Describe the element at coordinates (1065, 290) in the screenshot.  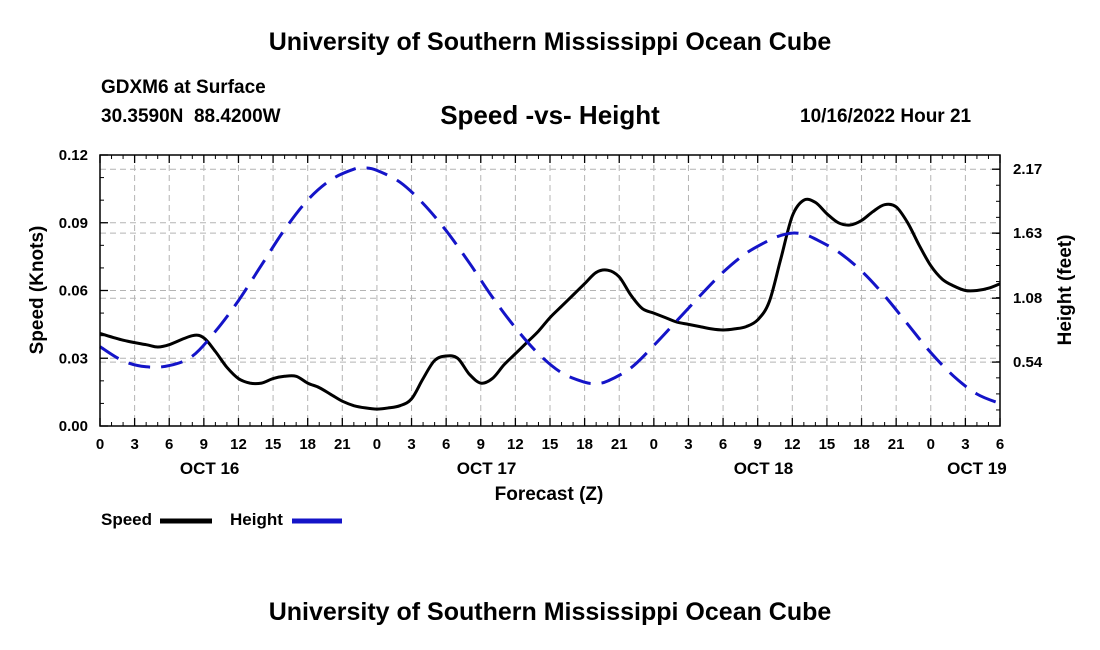
I see `y-axis-right-label: Height (feet)` at that location.